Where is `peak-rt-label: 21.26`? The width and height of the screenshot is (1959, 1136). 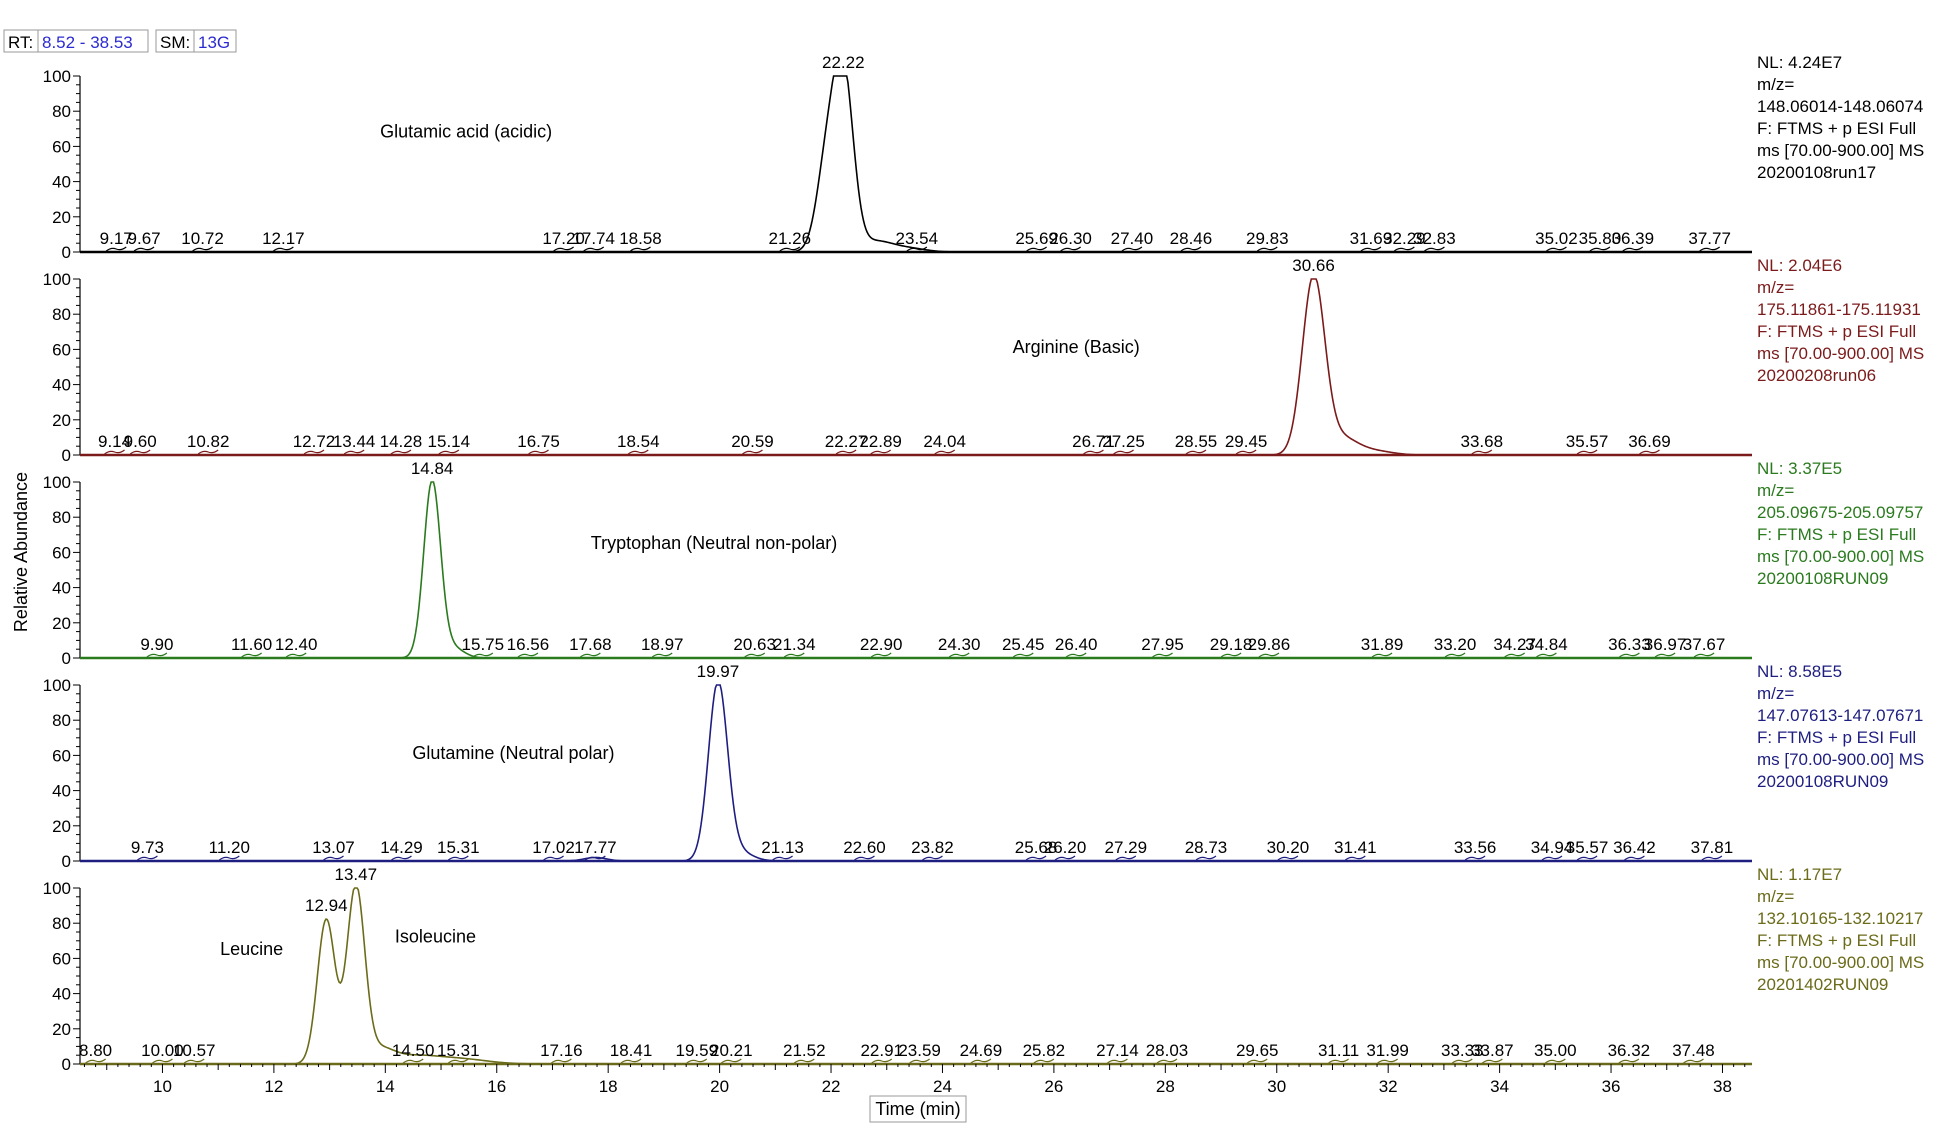
peak-rt-label: 21.26 is located at coordinates (790, 238).